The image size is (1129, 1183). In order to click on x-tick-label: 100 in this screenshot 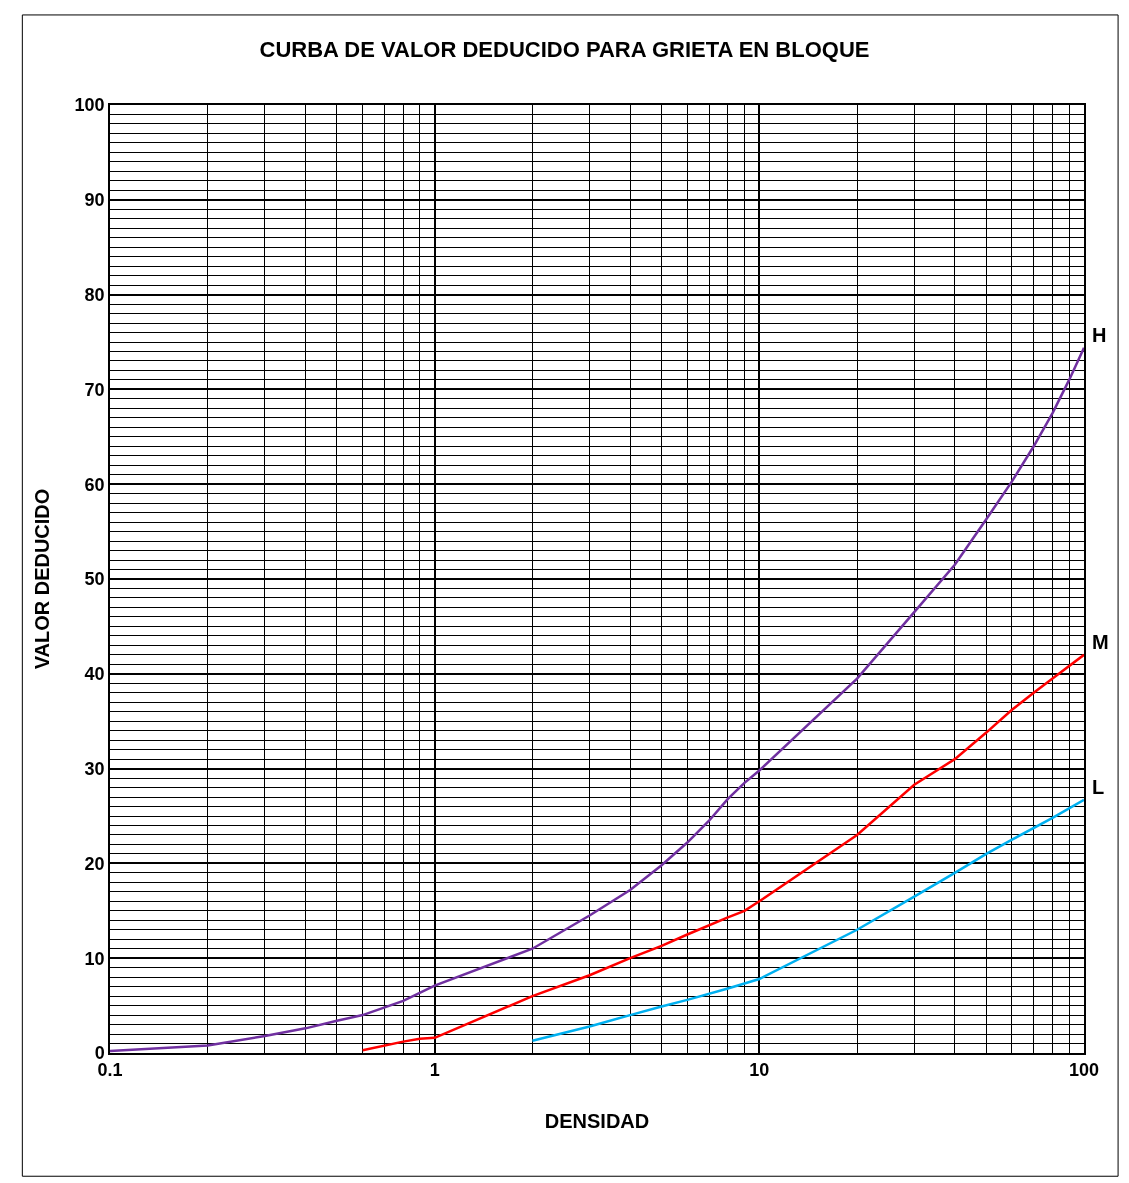, I will do `click(1084, 1070)`.